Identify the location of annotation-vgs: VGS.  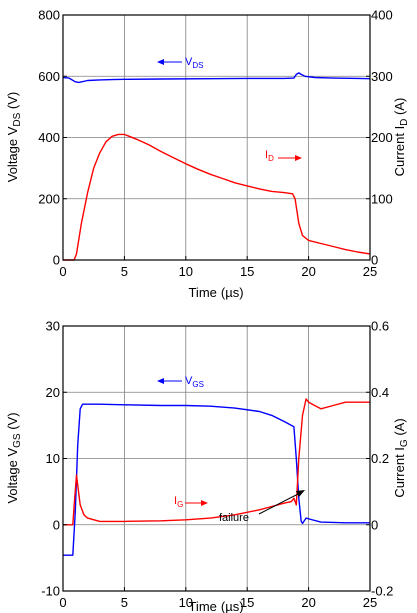
(180, 382).